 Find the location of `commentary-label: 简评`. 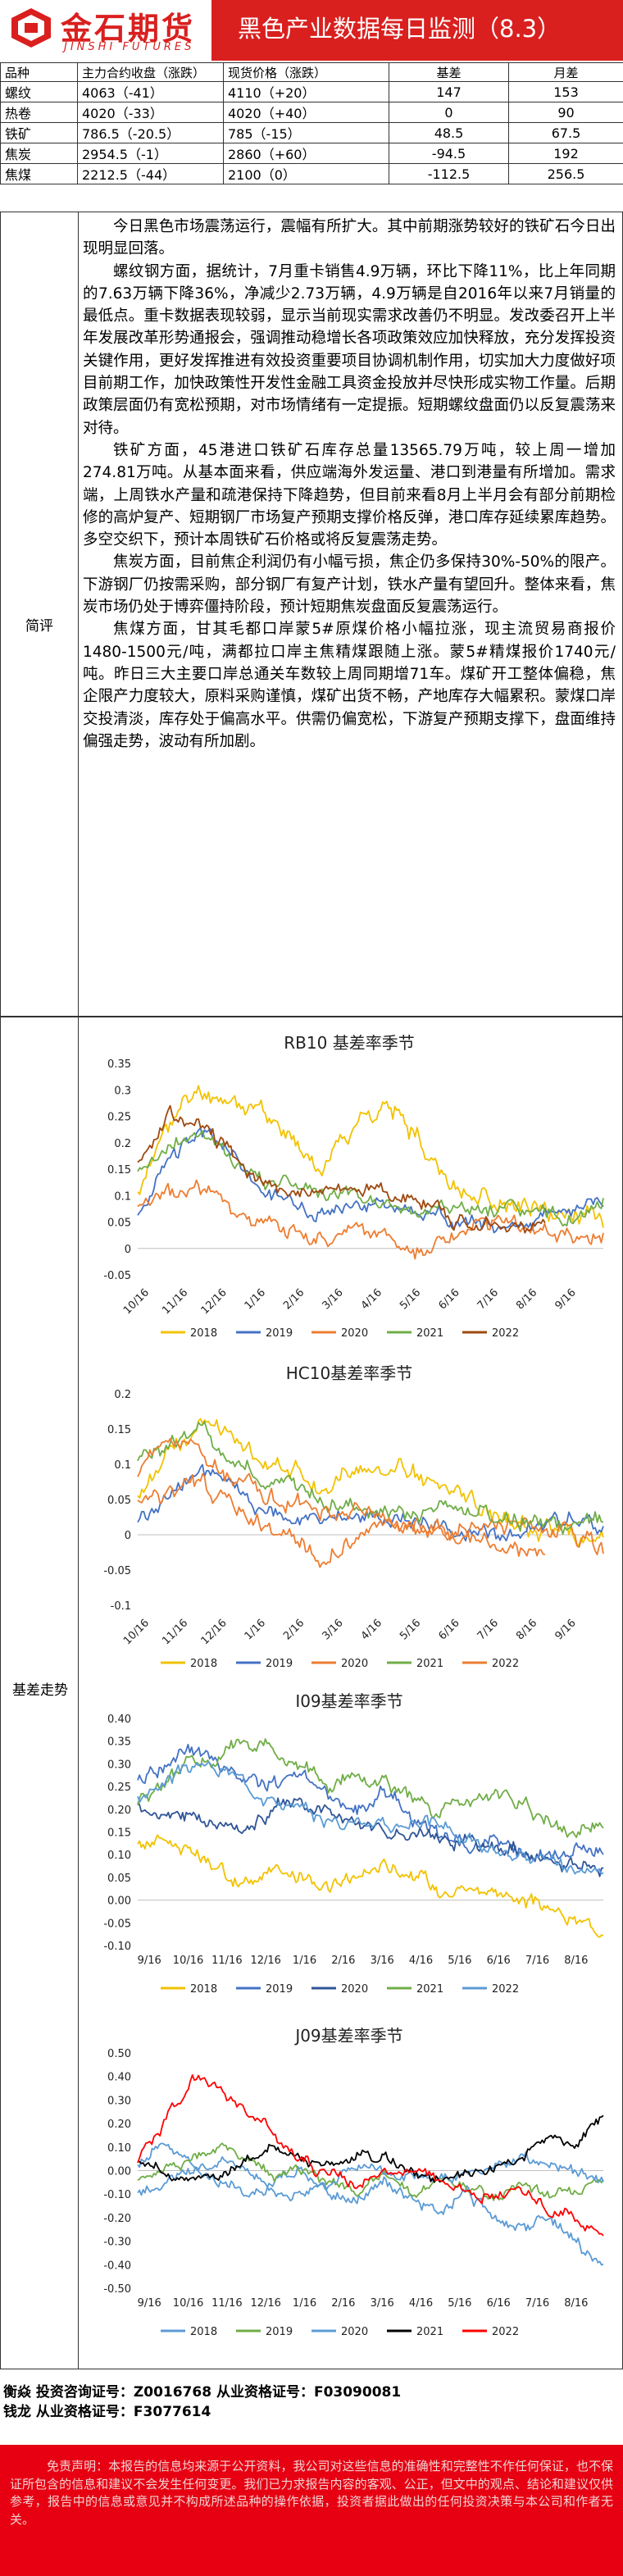

commentary-label: 简评 is located at coordinates (39, 626).